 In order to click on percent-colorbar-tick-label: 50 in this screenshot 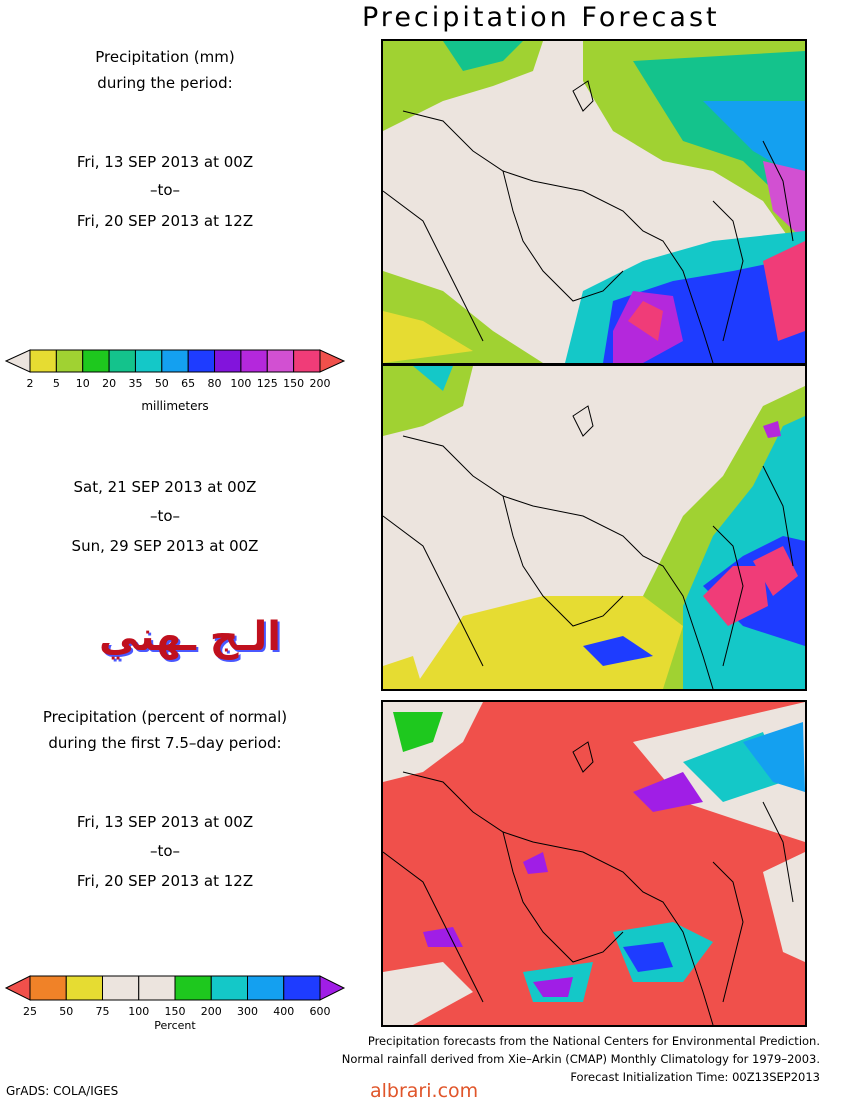, I will do `click(66, 1011)`.